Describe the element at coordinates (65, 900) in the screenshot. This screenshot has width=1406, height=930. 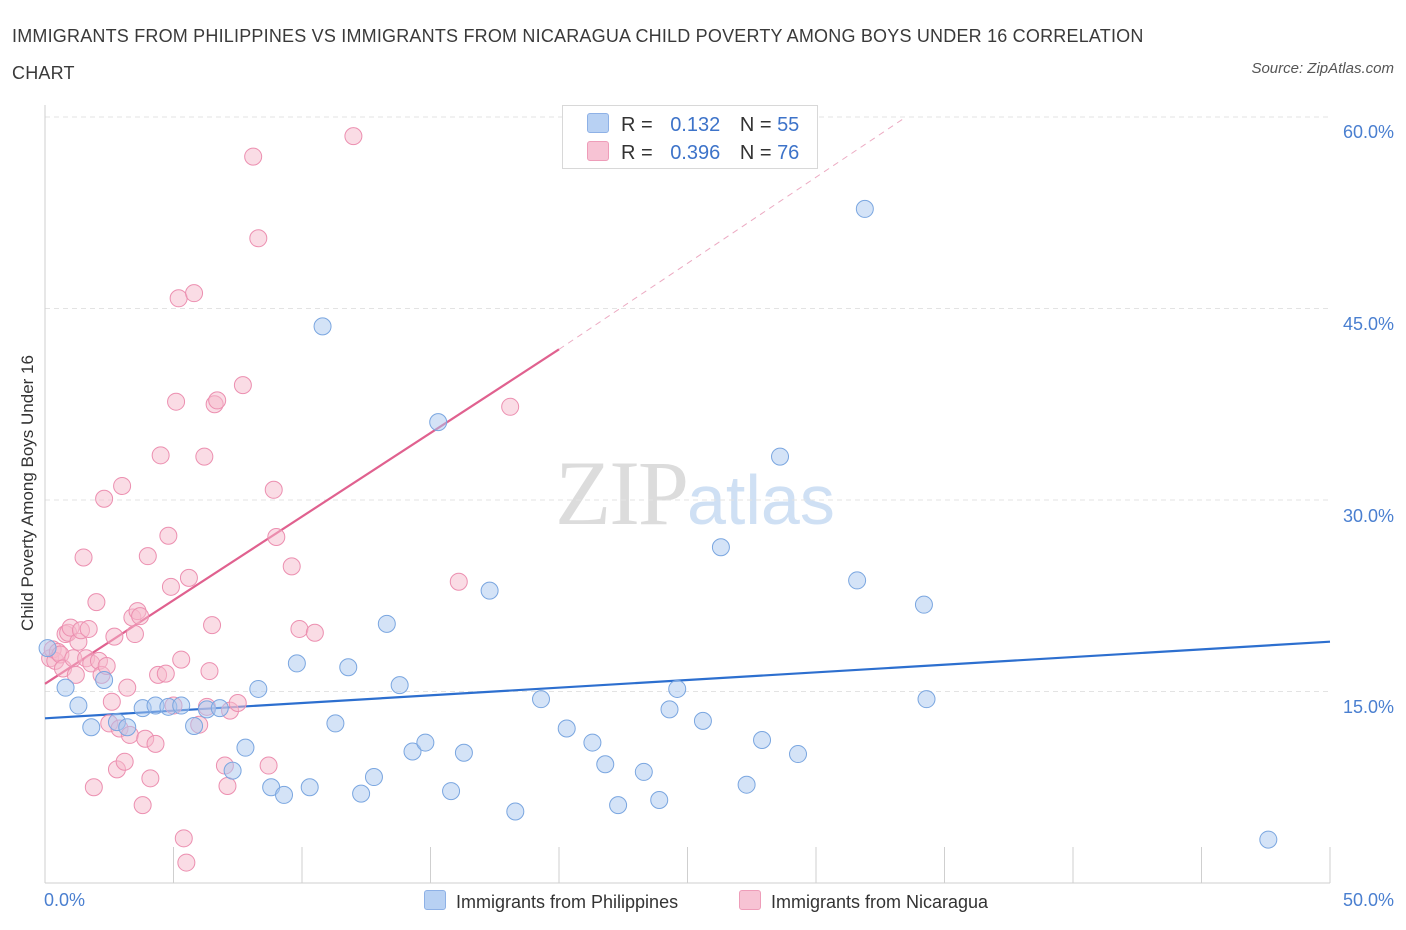
I see `x-tick-label: 0.0%` at that location.